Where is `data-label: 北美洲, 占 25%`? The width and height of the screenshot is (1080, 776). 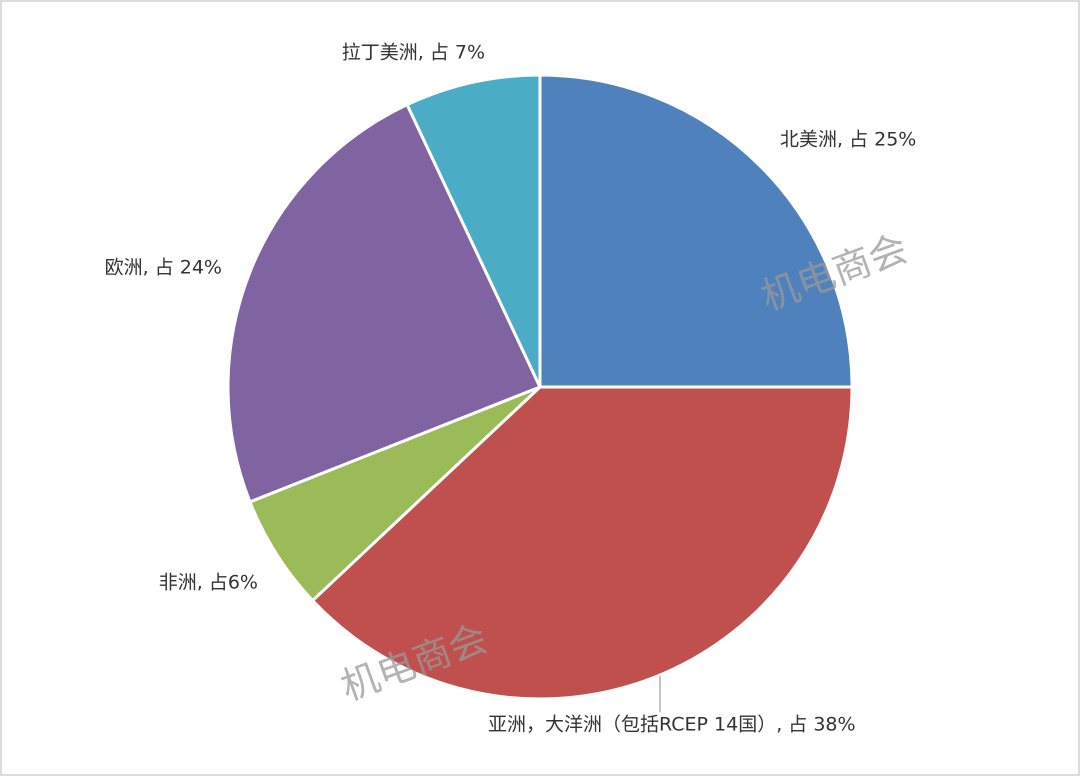
data-label: 北美洲, 占 25% is located at coordinates (848, 140).